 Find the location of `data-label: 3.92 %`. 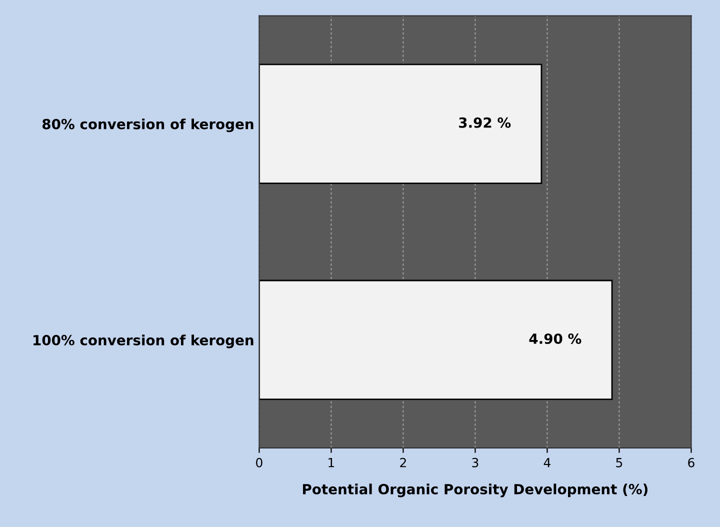

data-label: 3.92 % is located at coordinates (485, 122).